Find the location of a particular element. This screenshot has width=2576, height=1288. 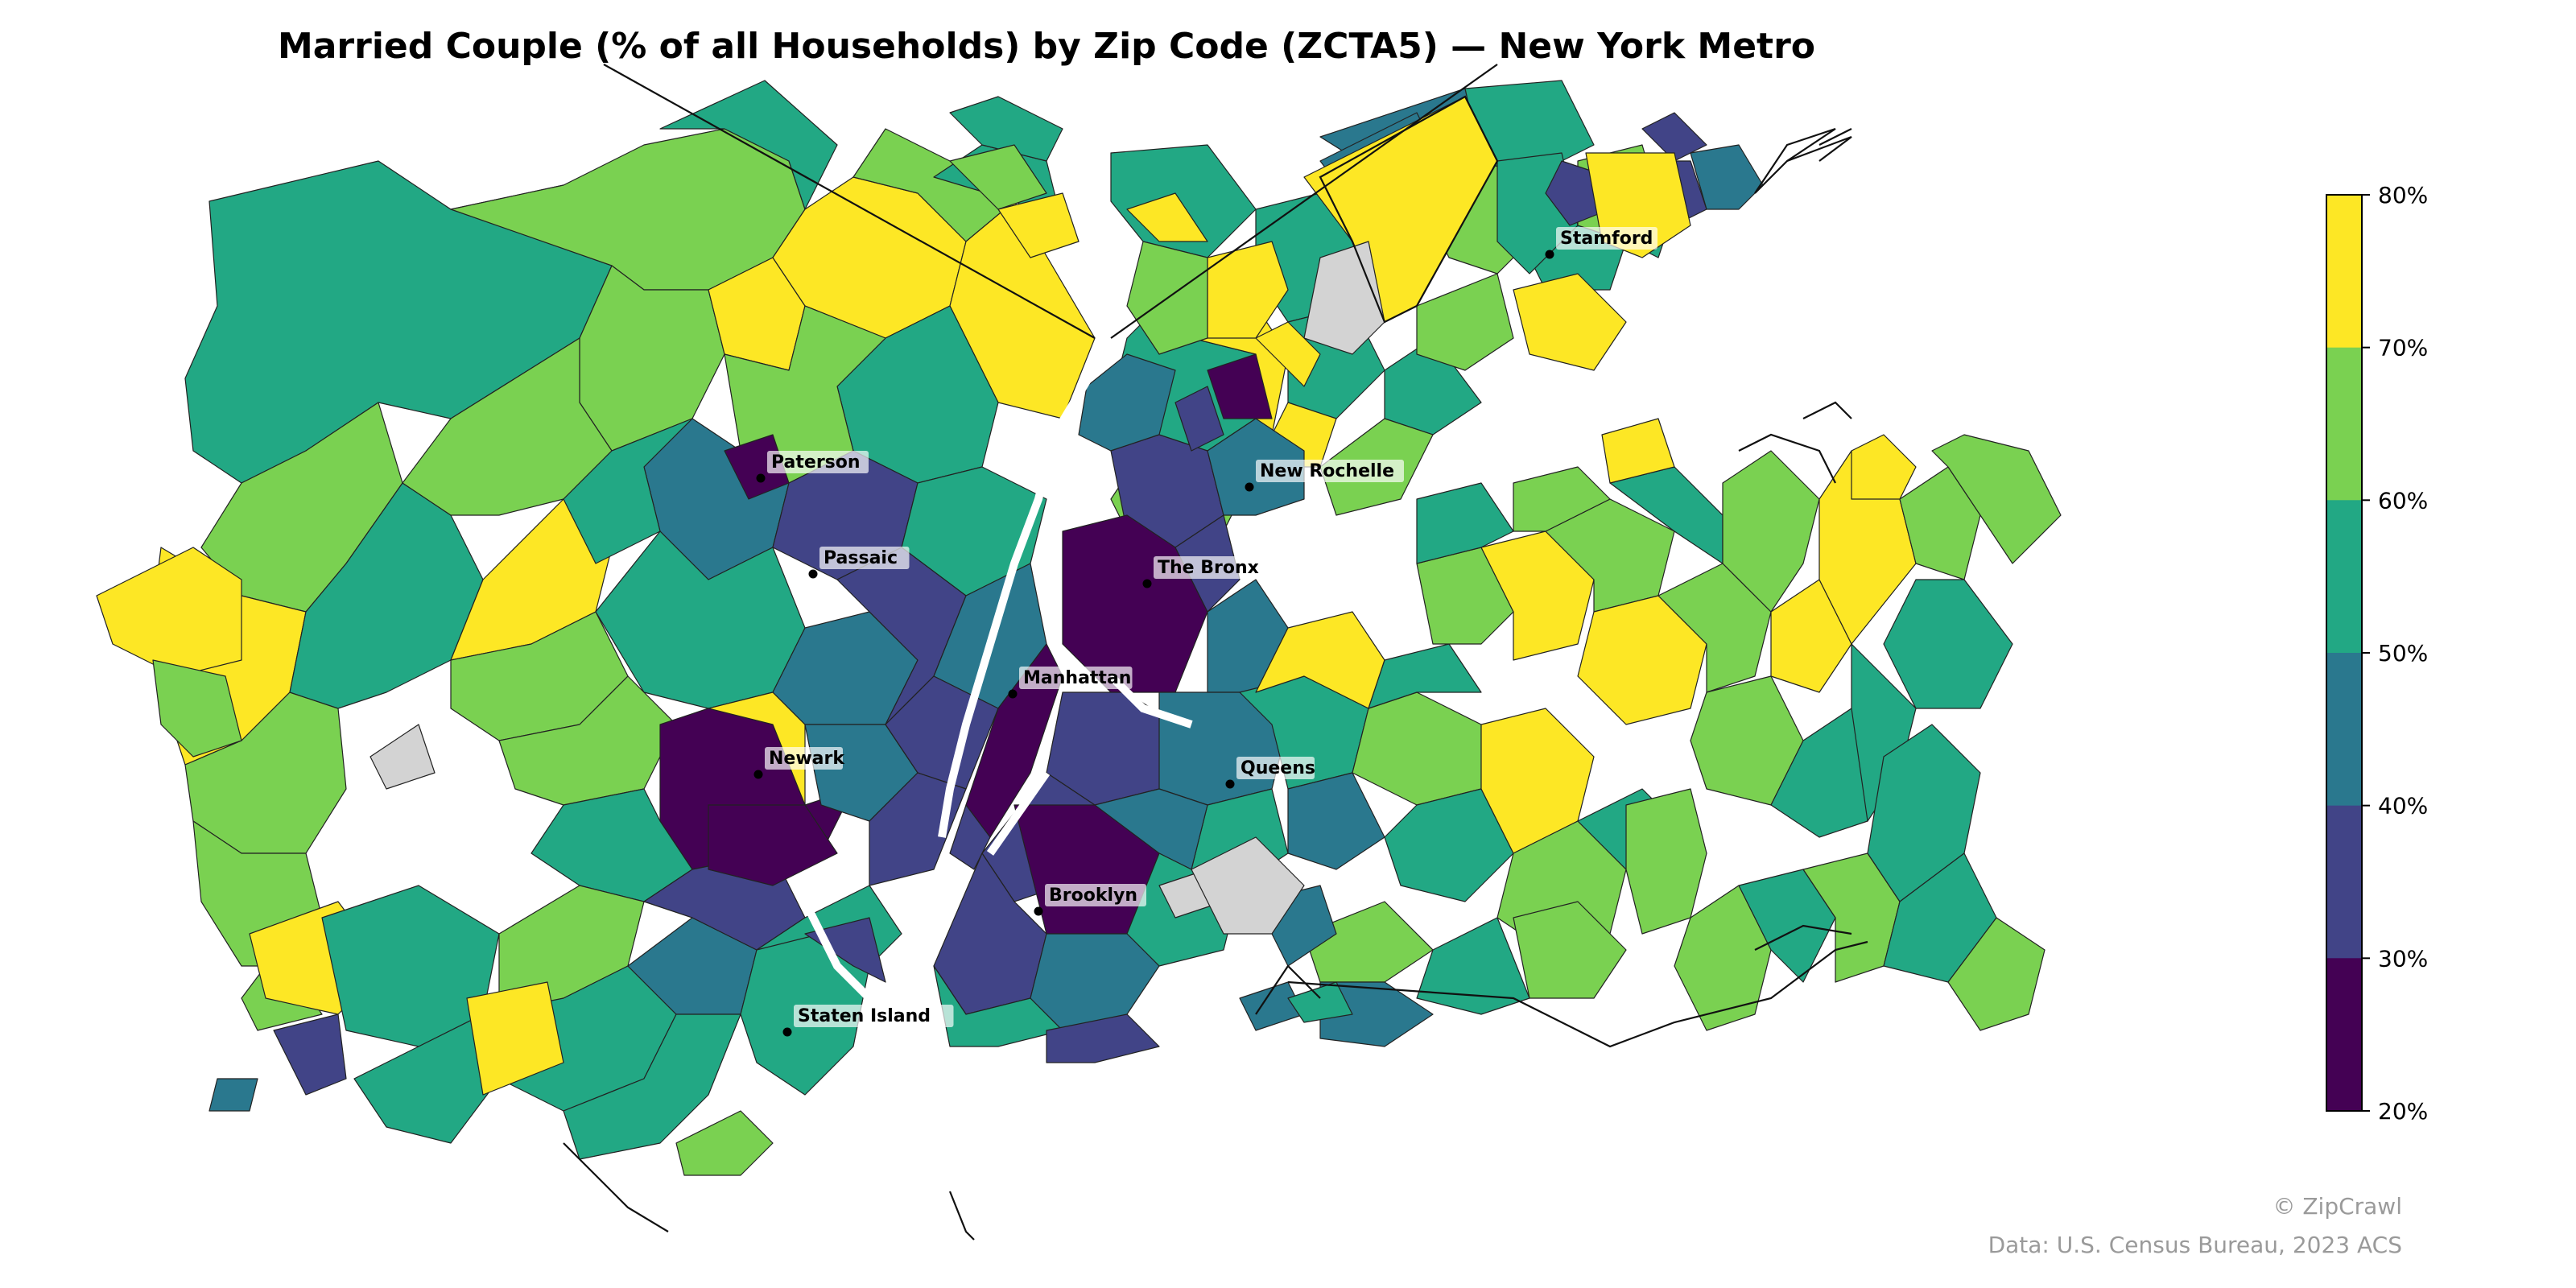

colorbar-tick-label: 50% is located at coordinates (2403, 653).